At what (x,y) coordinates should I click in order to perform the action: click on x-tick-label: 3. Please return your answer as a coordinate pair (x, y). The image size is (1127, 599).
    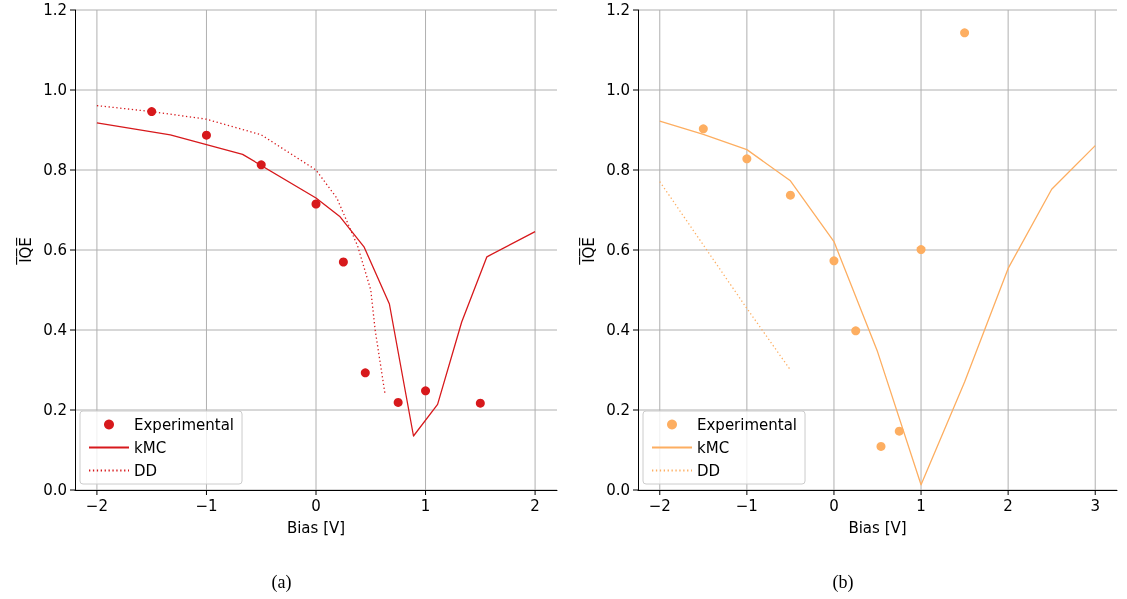
    Looking at the image, I should click on (1095, 505).